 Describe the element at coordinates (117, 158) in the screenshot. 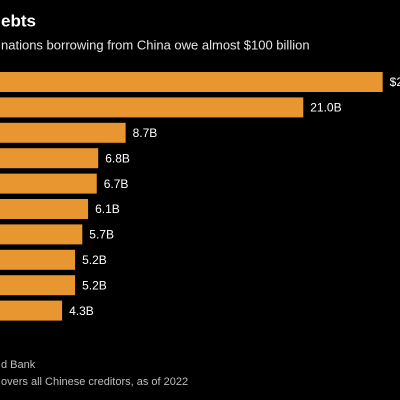

I see `value-label: 6.8B` at that location.